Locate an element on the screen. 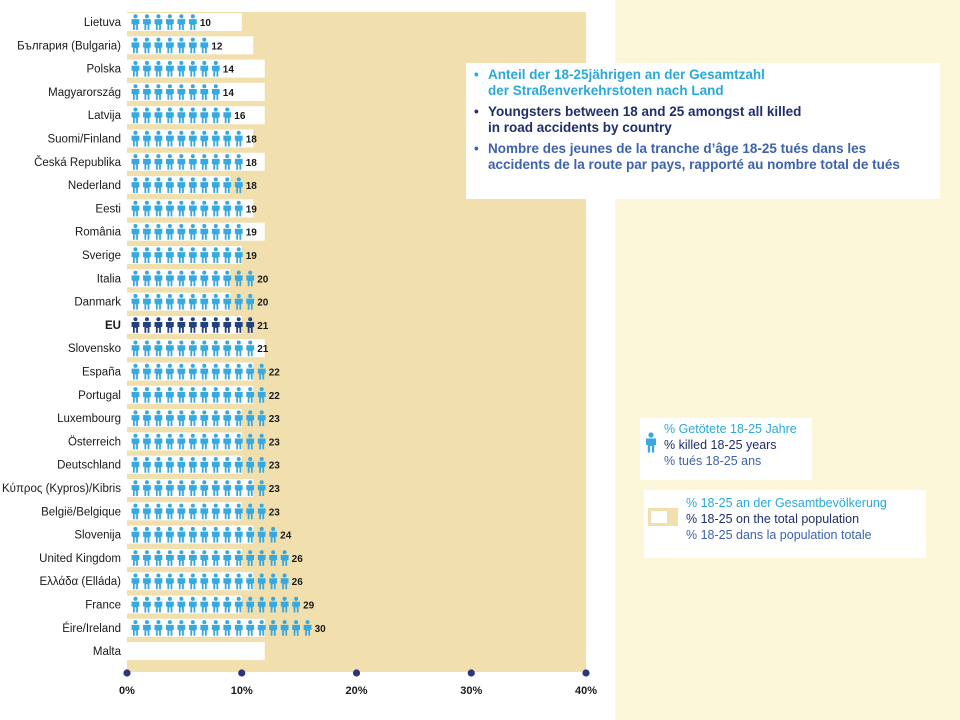  population-swatch is located at coordinates (663, 517).